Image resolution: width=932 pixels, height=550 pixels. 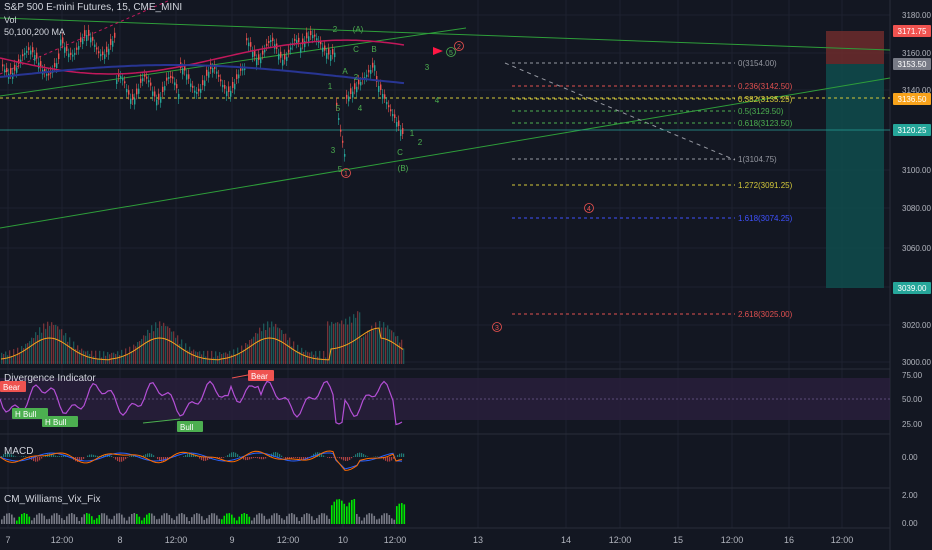 I want to click on volume-legend: Vol, so click(x=10, y=20).